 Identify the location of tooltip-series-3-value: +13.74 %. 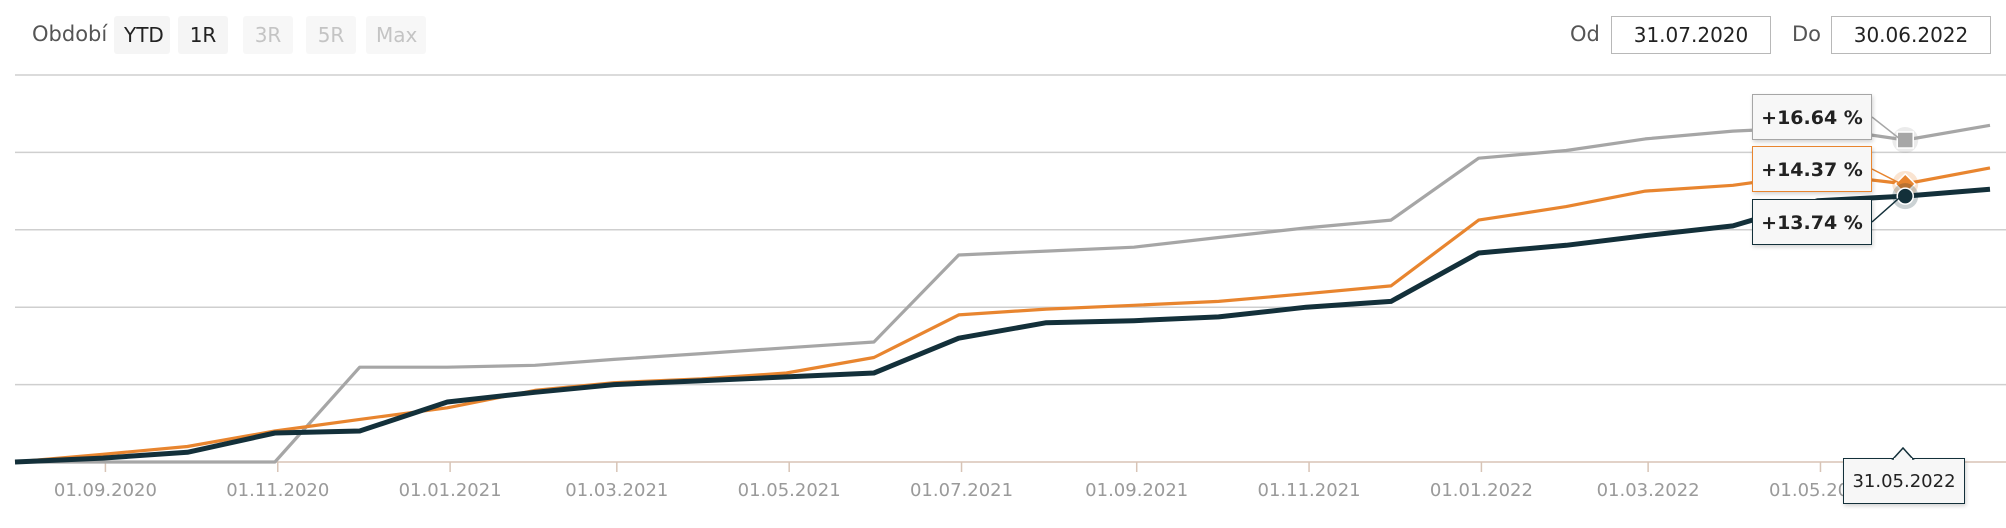
(1812, 222).